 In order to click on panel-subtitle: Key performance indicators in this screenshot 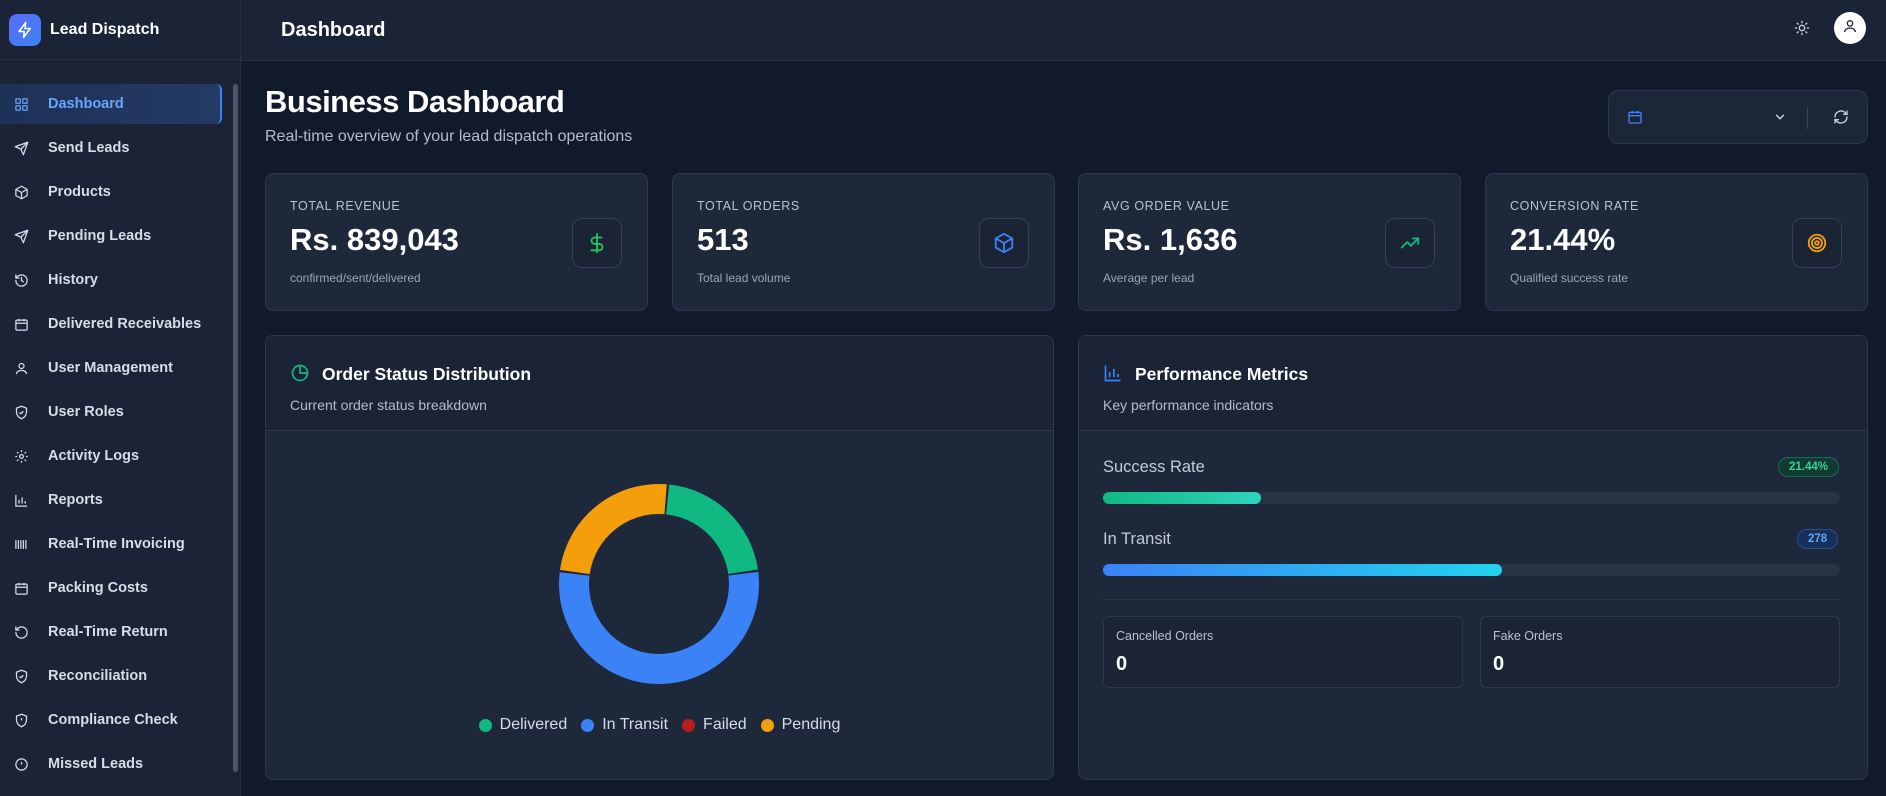, I will do `click(1188, 405)`.